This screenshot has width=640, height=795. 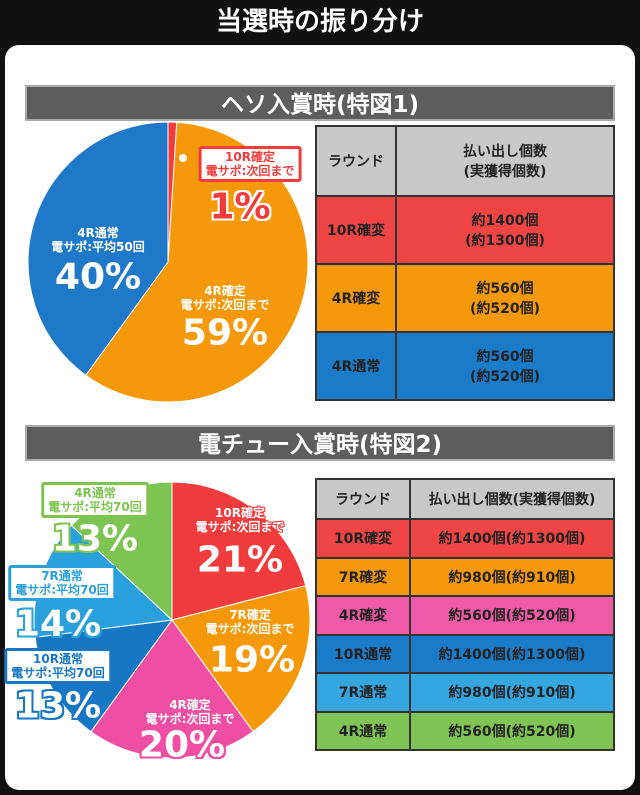 What do you see at coordinates (58, 666) in the screenshot?
I see `slice-label: 10R通常 電サポ:平均70回` at bounding box center [58, 666].